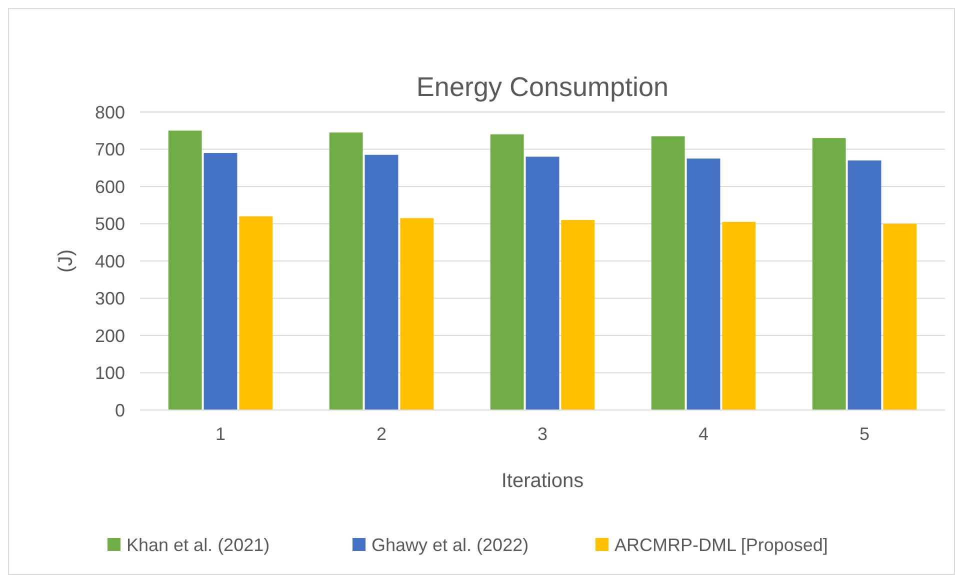 The height and width of the screenshot is (575, 955). What do you see at coordinates (721, 545) in the screenshot?
I see `legend-label: ARCMRP-DML [Proposed]` at bounding box center [721, 545].